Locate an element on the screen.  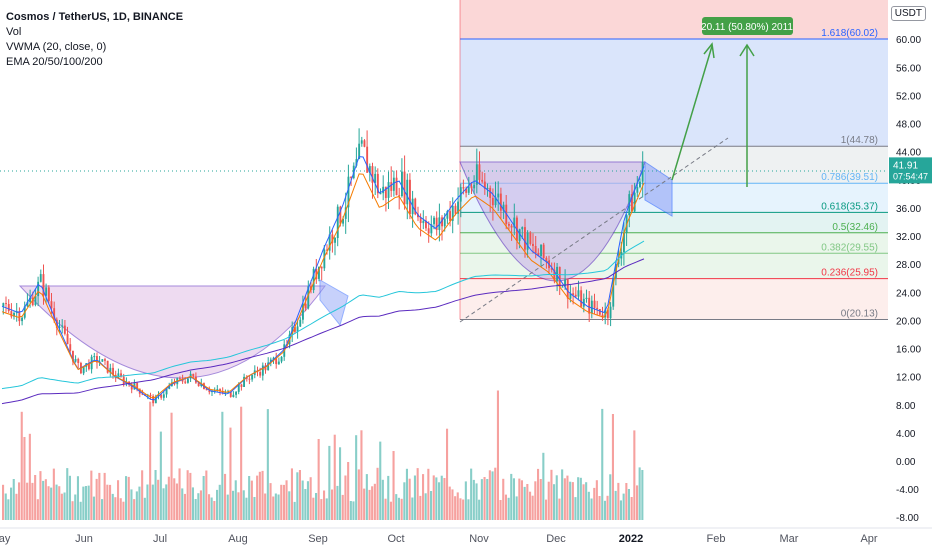
time-tick-label: Dec is located at coordinates (556, 539).